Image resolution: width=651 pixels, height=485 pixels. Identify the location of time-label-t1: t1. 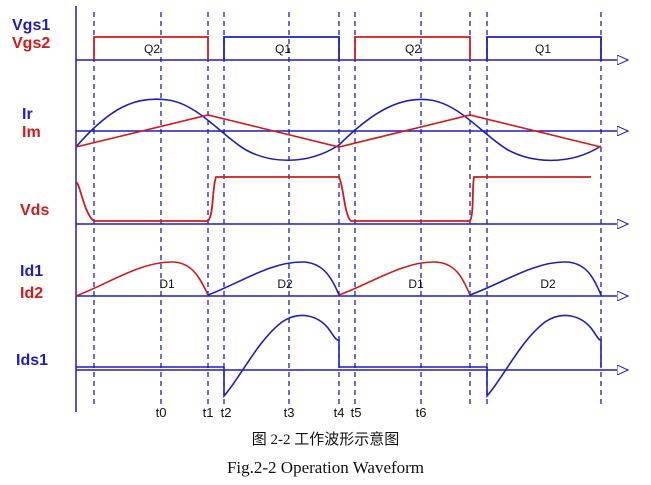
(208, 412).